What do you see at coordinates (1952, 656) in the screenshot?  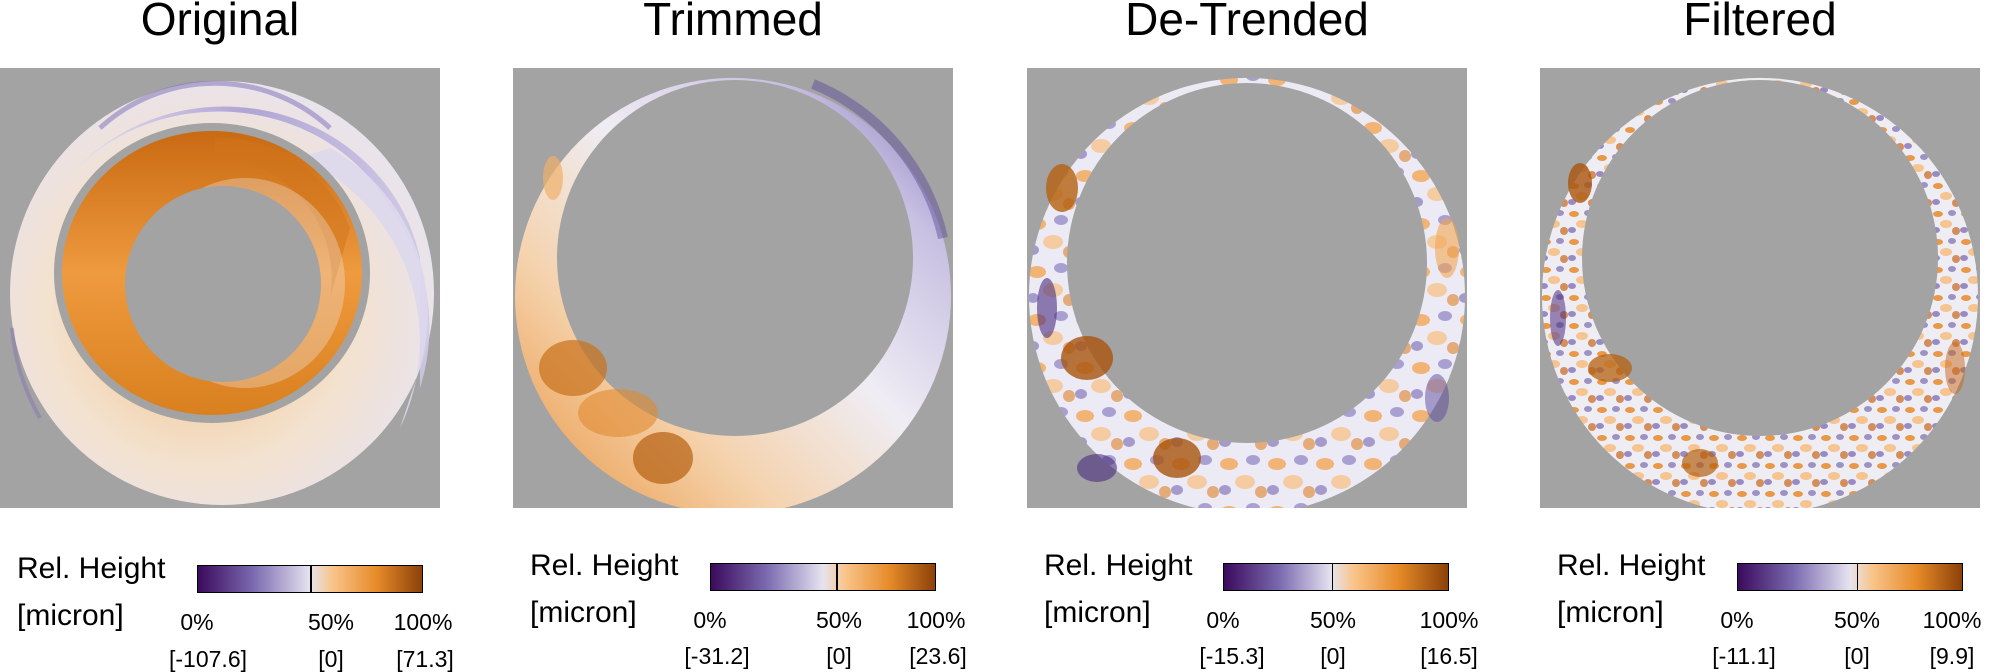 I see `colorbar-val-high: [9.9]` at bounding box center [1952, 656].